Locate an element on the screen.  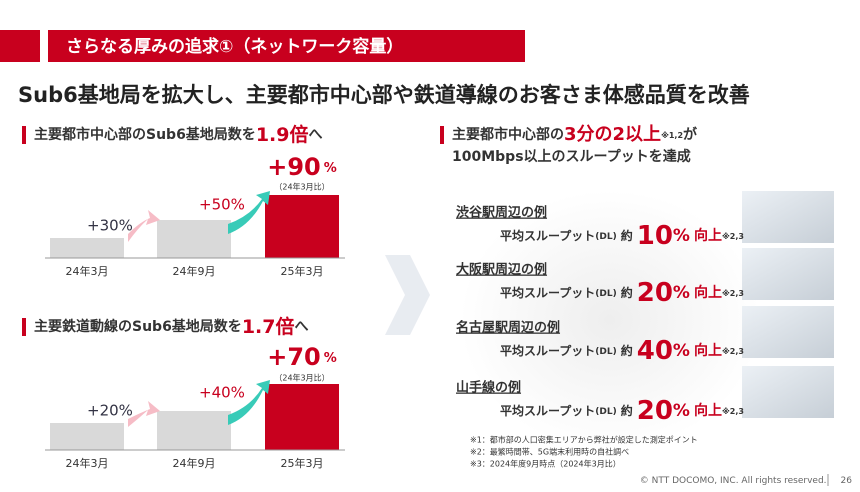
example-name: 名古屋駅周辺の例 is located at coordinates (508, 328).